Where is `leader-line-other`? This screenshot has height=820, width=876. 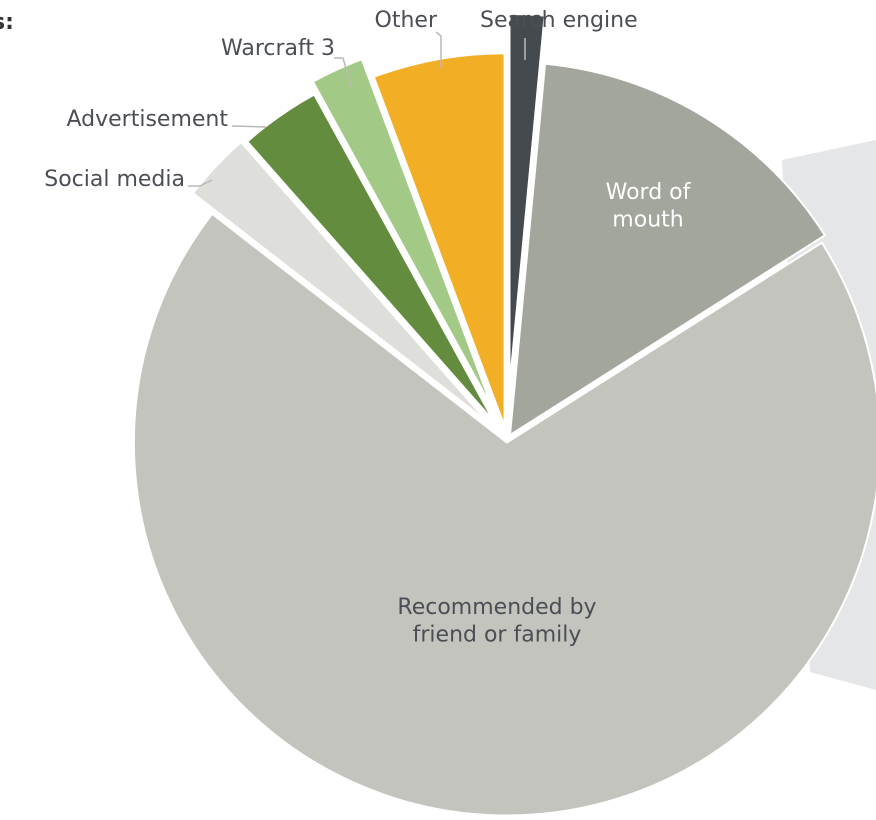
leader-line-other is located at coordinates (438, 49).